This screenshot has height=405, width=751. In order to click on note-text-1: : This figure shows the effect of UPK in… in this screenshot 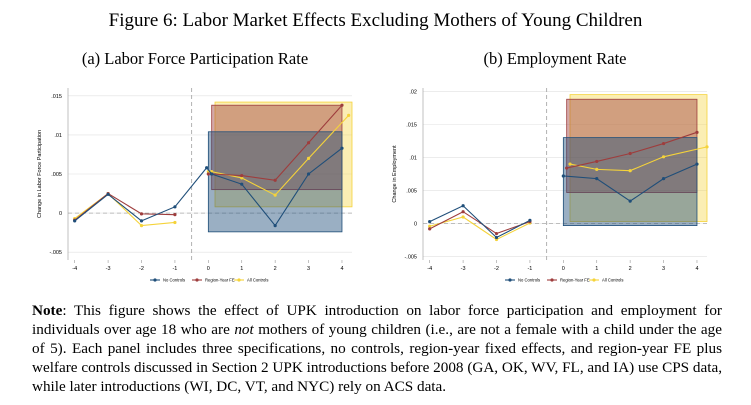, I will do `click(377, 320)`.